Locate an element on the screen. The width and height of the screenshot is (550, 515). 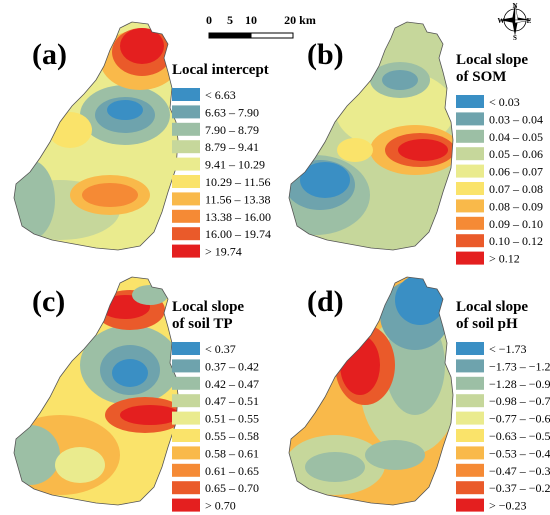
legend-item: 16.00 – 19.74 is located at coordinates (221, 234).